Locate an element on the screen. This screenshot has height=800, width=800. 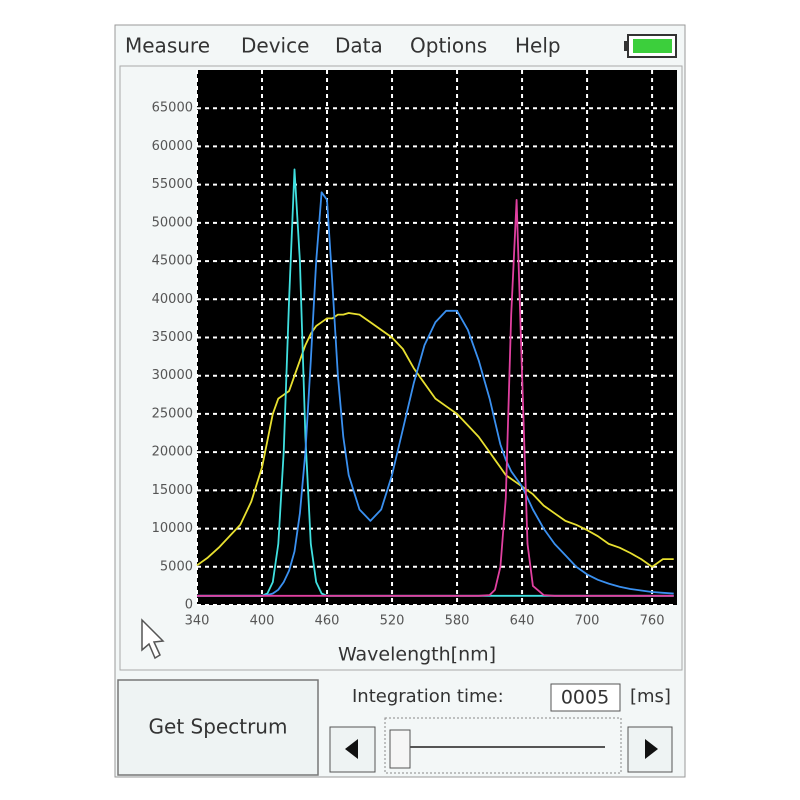
menu-bar: Measure Device Data Options Help is located at coordinates (343, 46).